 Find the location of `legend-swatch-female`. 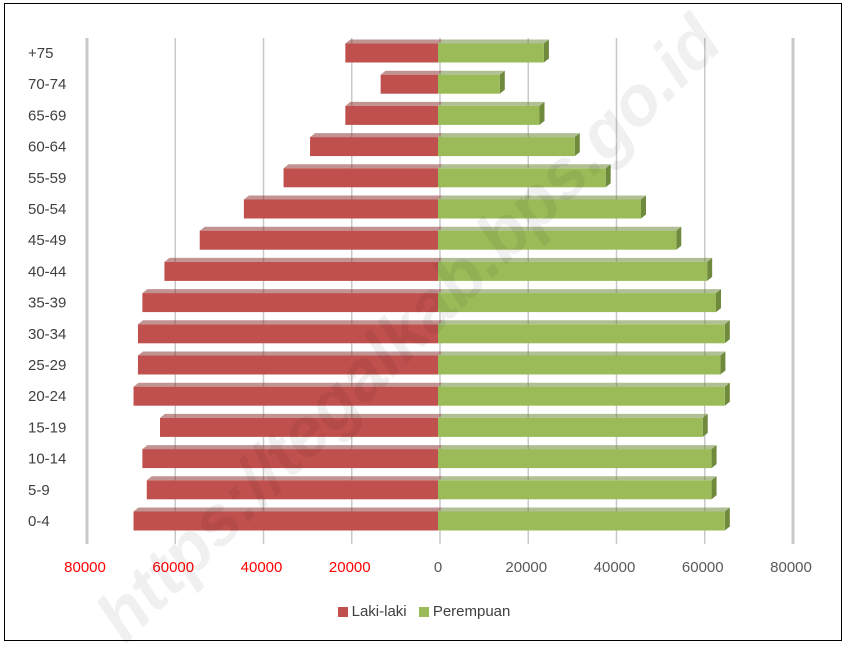

legend-swatch-female is located at coordinates (423, 611).